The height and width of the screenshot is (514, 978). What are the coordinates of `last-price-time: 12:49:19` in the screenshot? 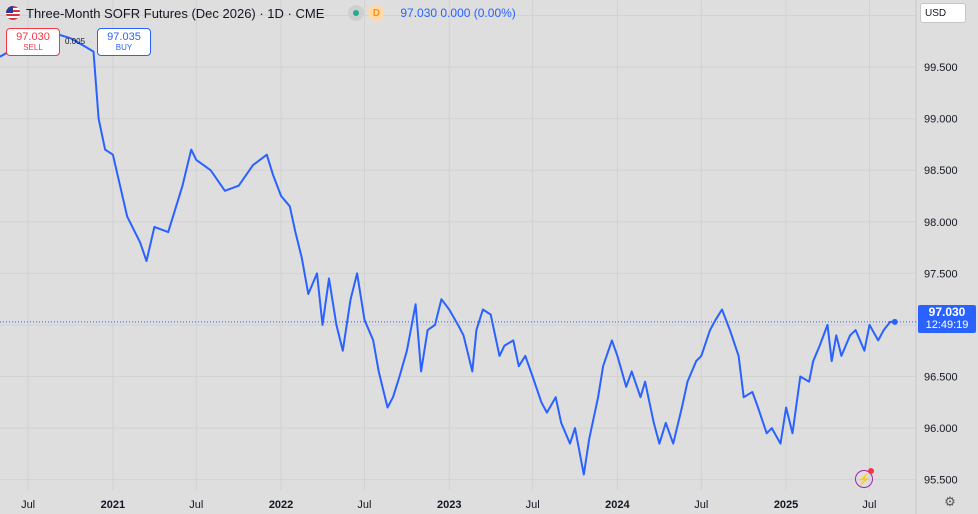 It's located at (947, 325).